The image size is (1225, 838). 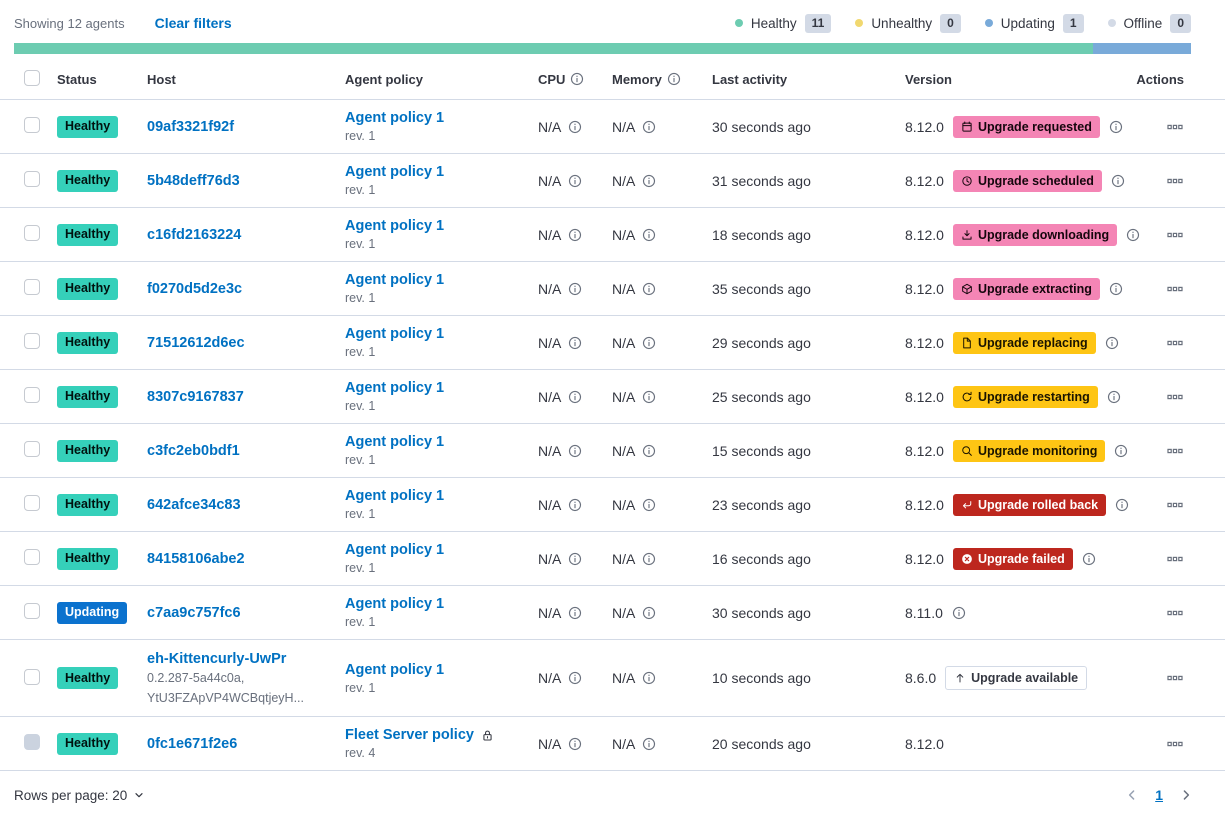 What do you see at coordinates (1024, 342) in the screenshot?
I see `upgrade-status-badge: Upgrade replacing` at bounding box center [1024, 342].